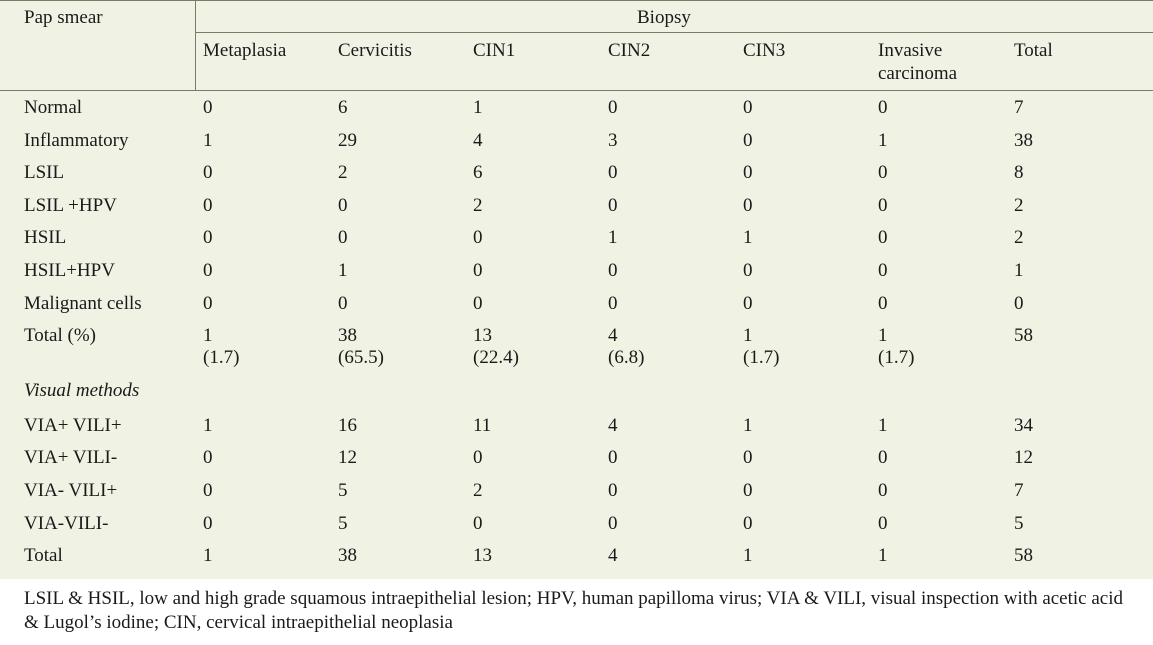 This screenshot has height=645, width=1153. Describe the element at coordinates (576, 0) in the screenshot. I see `top-rule` at that location.